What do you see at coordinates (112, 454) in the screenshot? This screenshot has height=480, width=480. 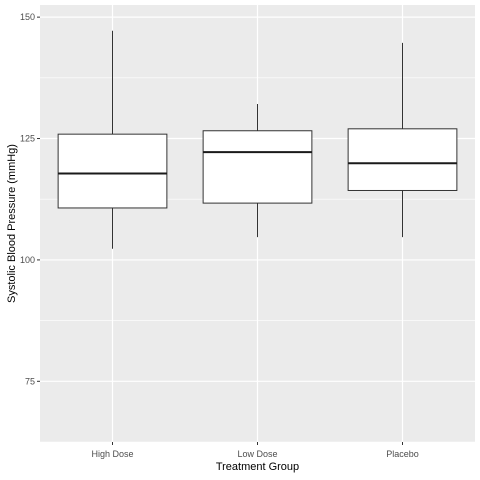 I see `x-tick-label: High Dose` at bounding box center [112, 454].